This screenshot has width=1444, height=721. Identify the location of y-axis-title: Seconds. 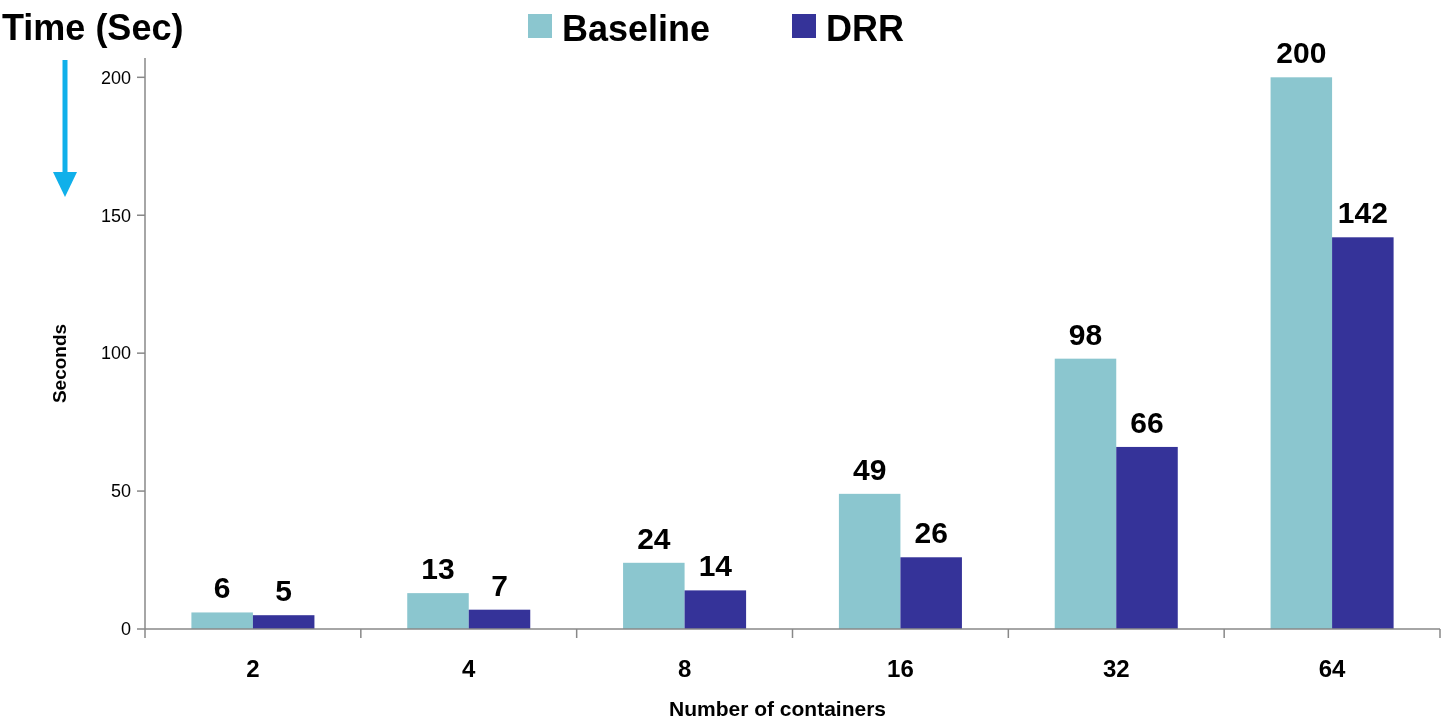
(59, 363).